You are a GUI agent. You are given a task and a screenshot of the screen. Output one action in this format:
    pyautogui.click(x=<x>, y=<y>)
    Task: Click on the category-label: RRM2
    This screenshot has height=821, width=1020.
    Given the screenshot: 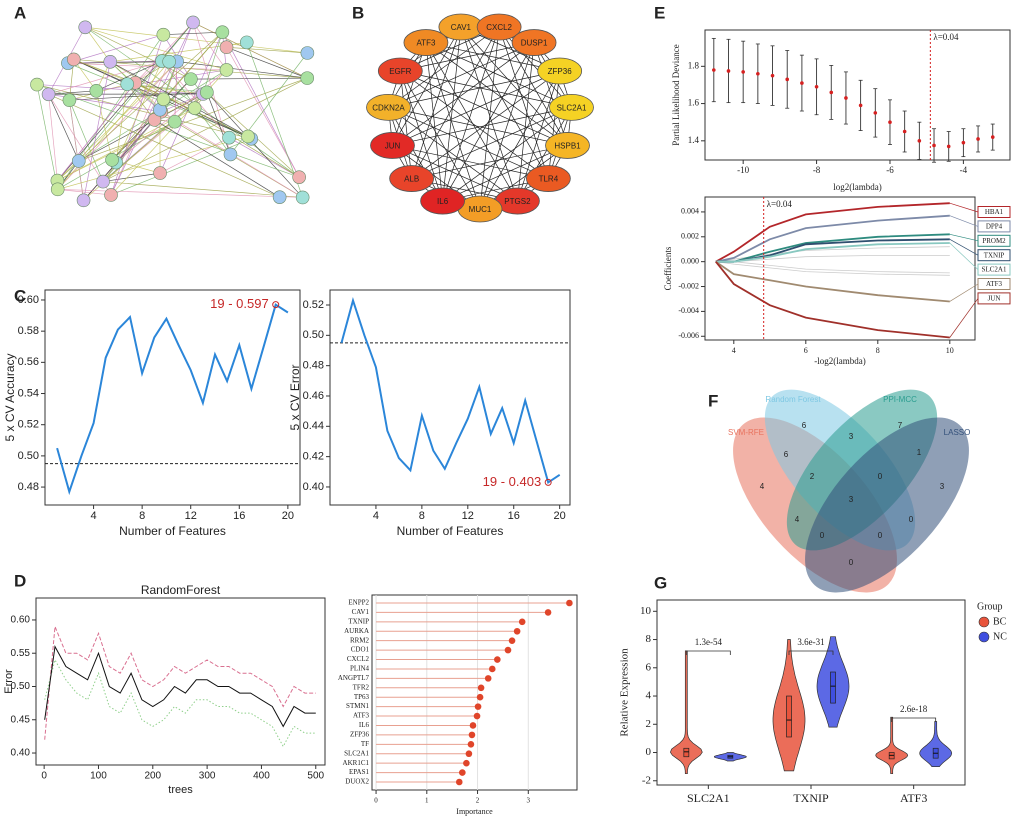 What is the action you would take?
    pyautogui.click(x=360, y=640)
    